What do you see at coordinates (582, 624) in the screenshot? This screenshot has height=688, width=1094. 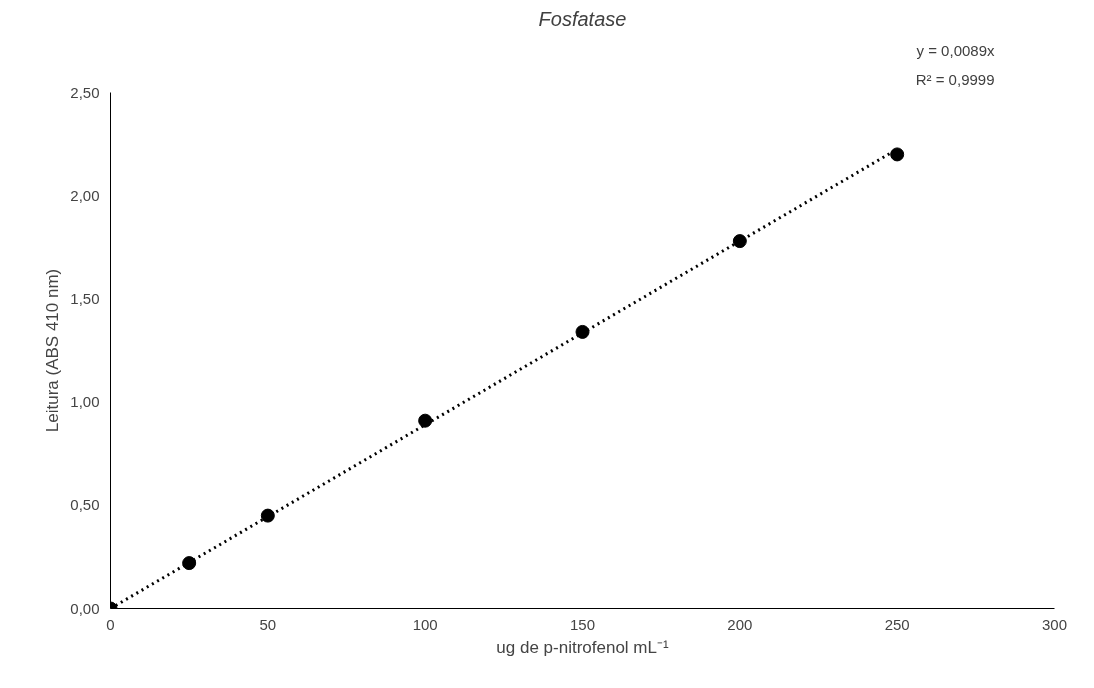 I see `x-tick-label: 150` at bounding box center [582, 624].